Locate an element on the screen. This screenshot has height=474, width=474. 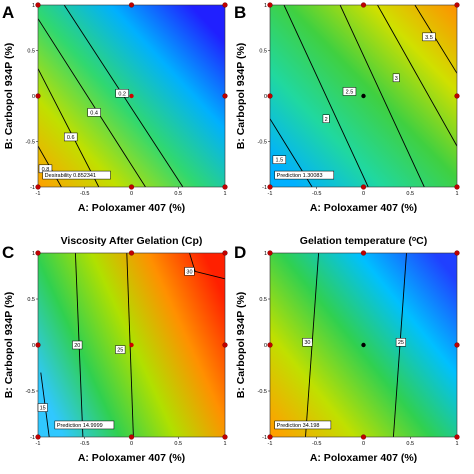
contour-label: 0.2 is located at coordinates (122, 94).